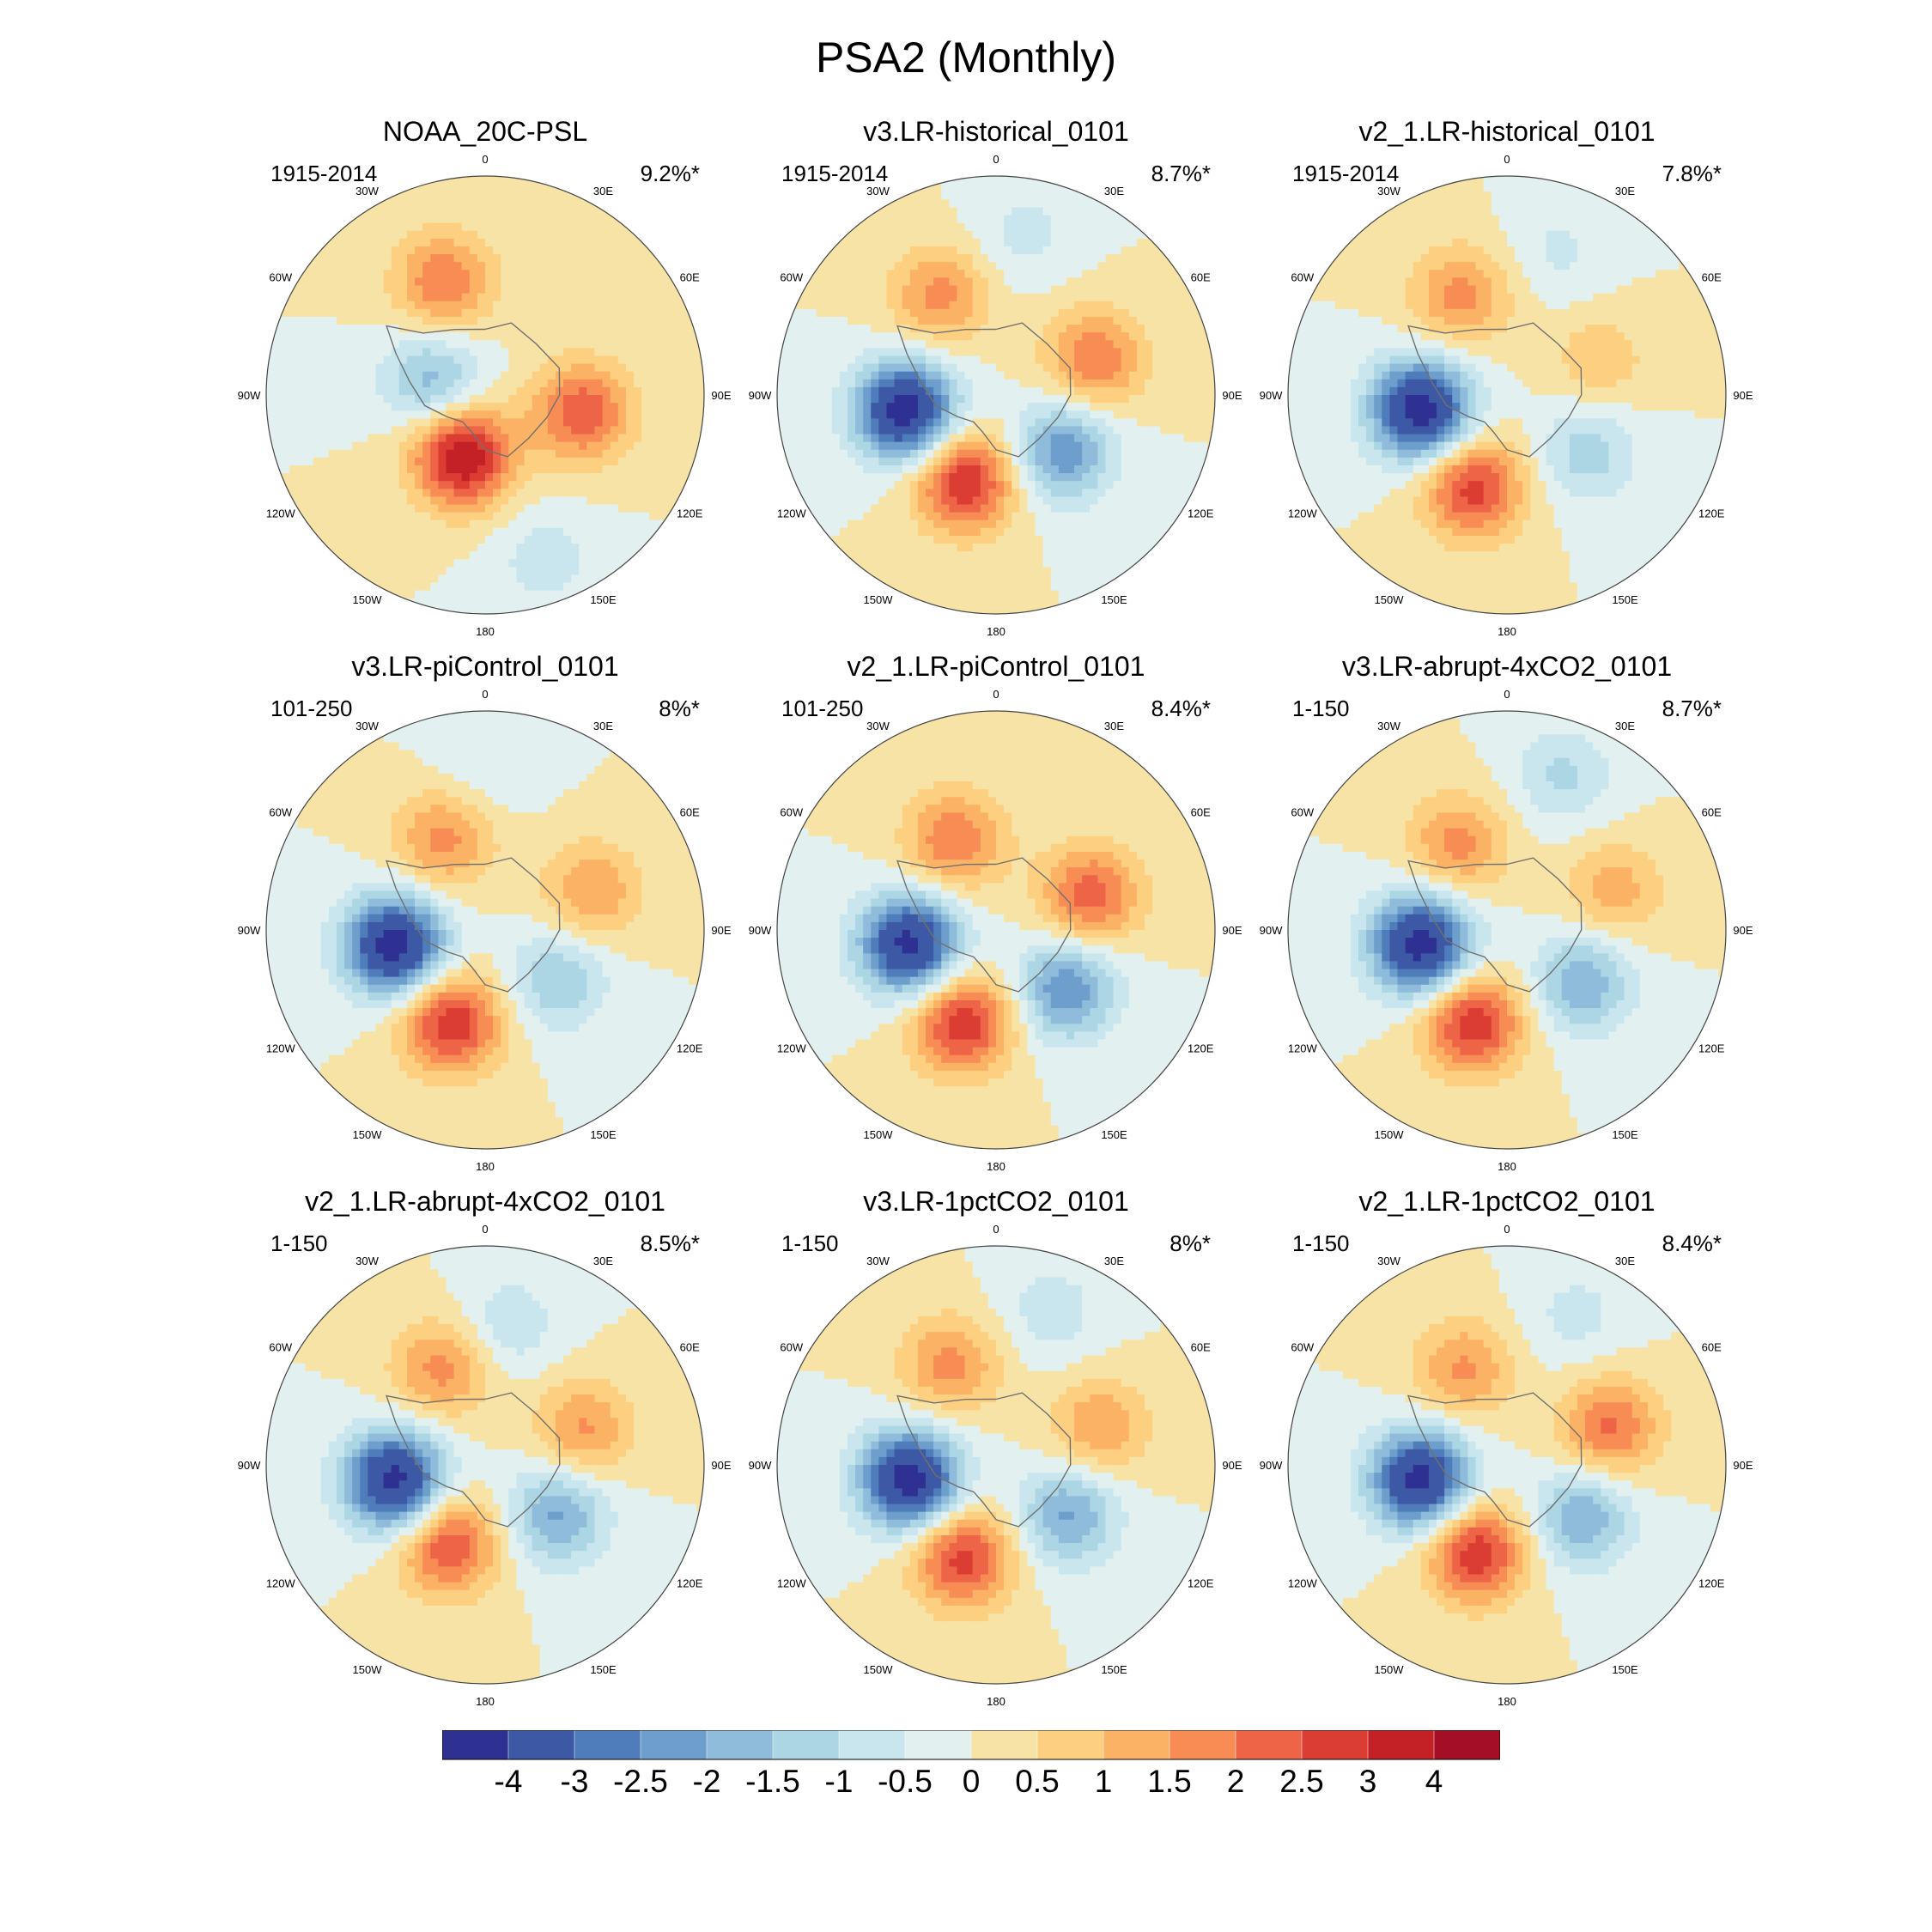  What do you see at coordinates (721, 930) in the screenshot?
I see `longitude-label: 90E` at bounding box center [721, 930].